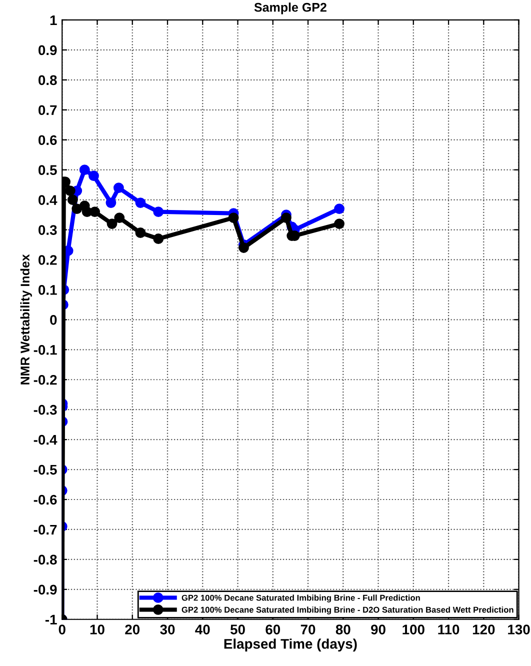 This screenshot has width=531, height=666. I want to click on x-tick-label: 0, so click(62, 629).